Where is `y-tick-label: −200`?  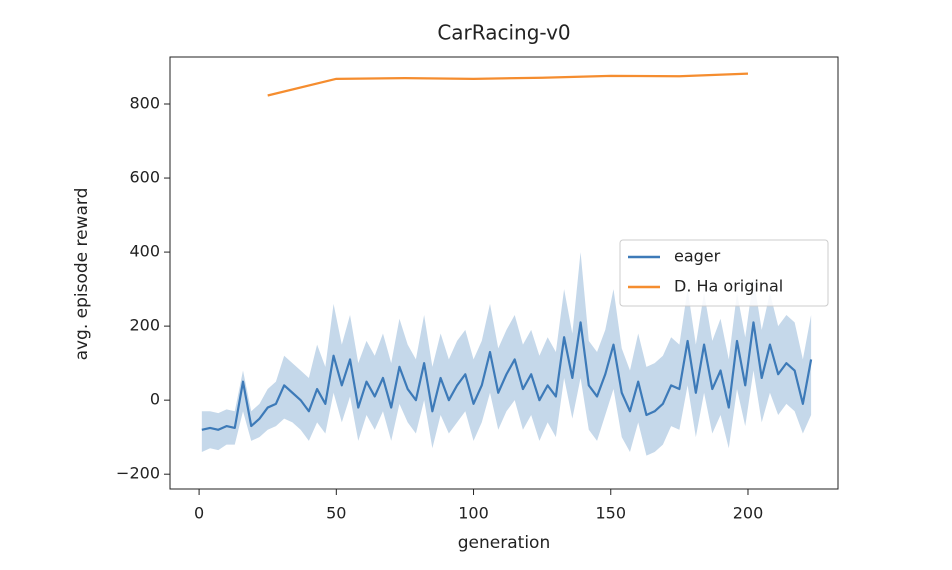 y-tick-label: −200 is located at coordinates (138, 473).